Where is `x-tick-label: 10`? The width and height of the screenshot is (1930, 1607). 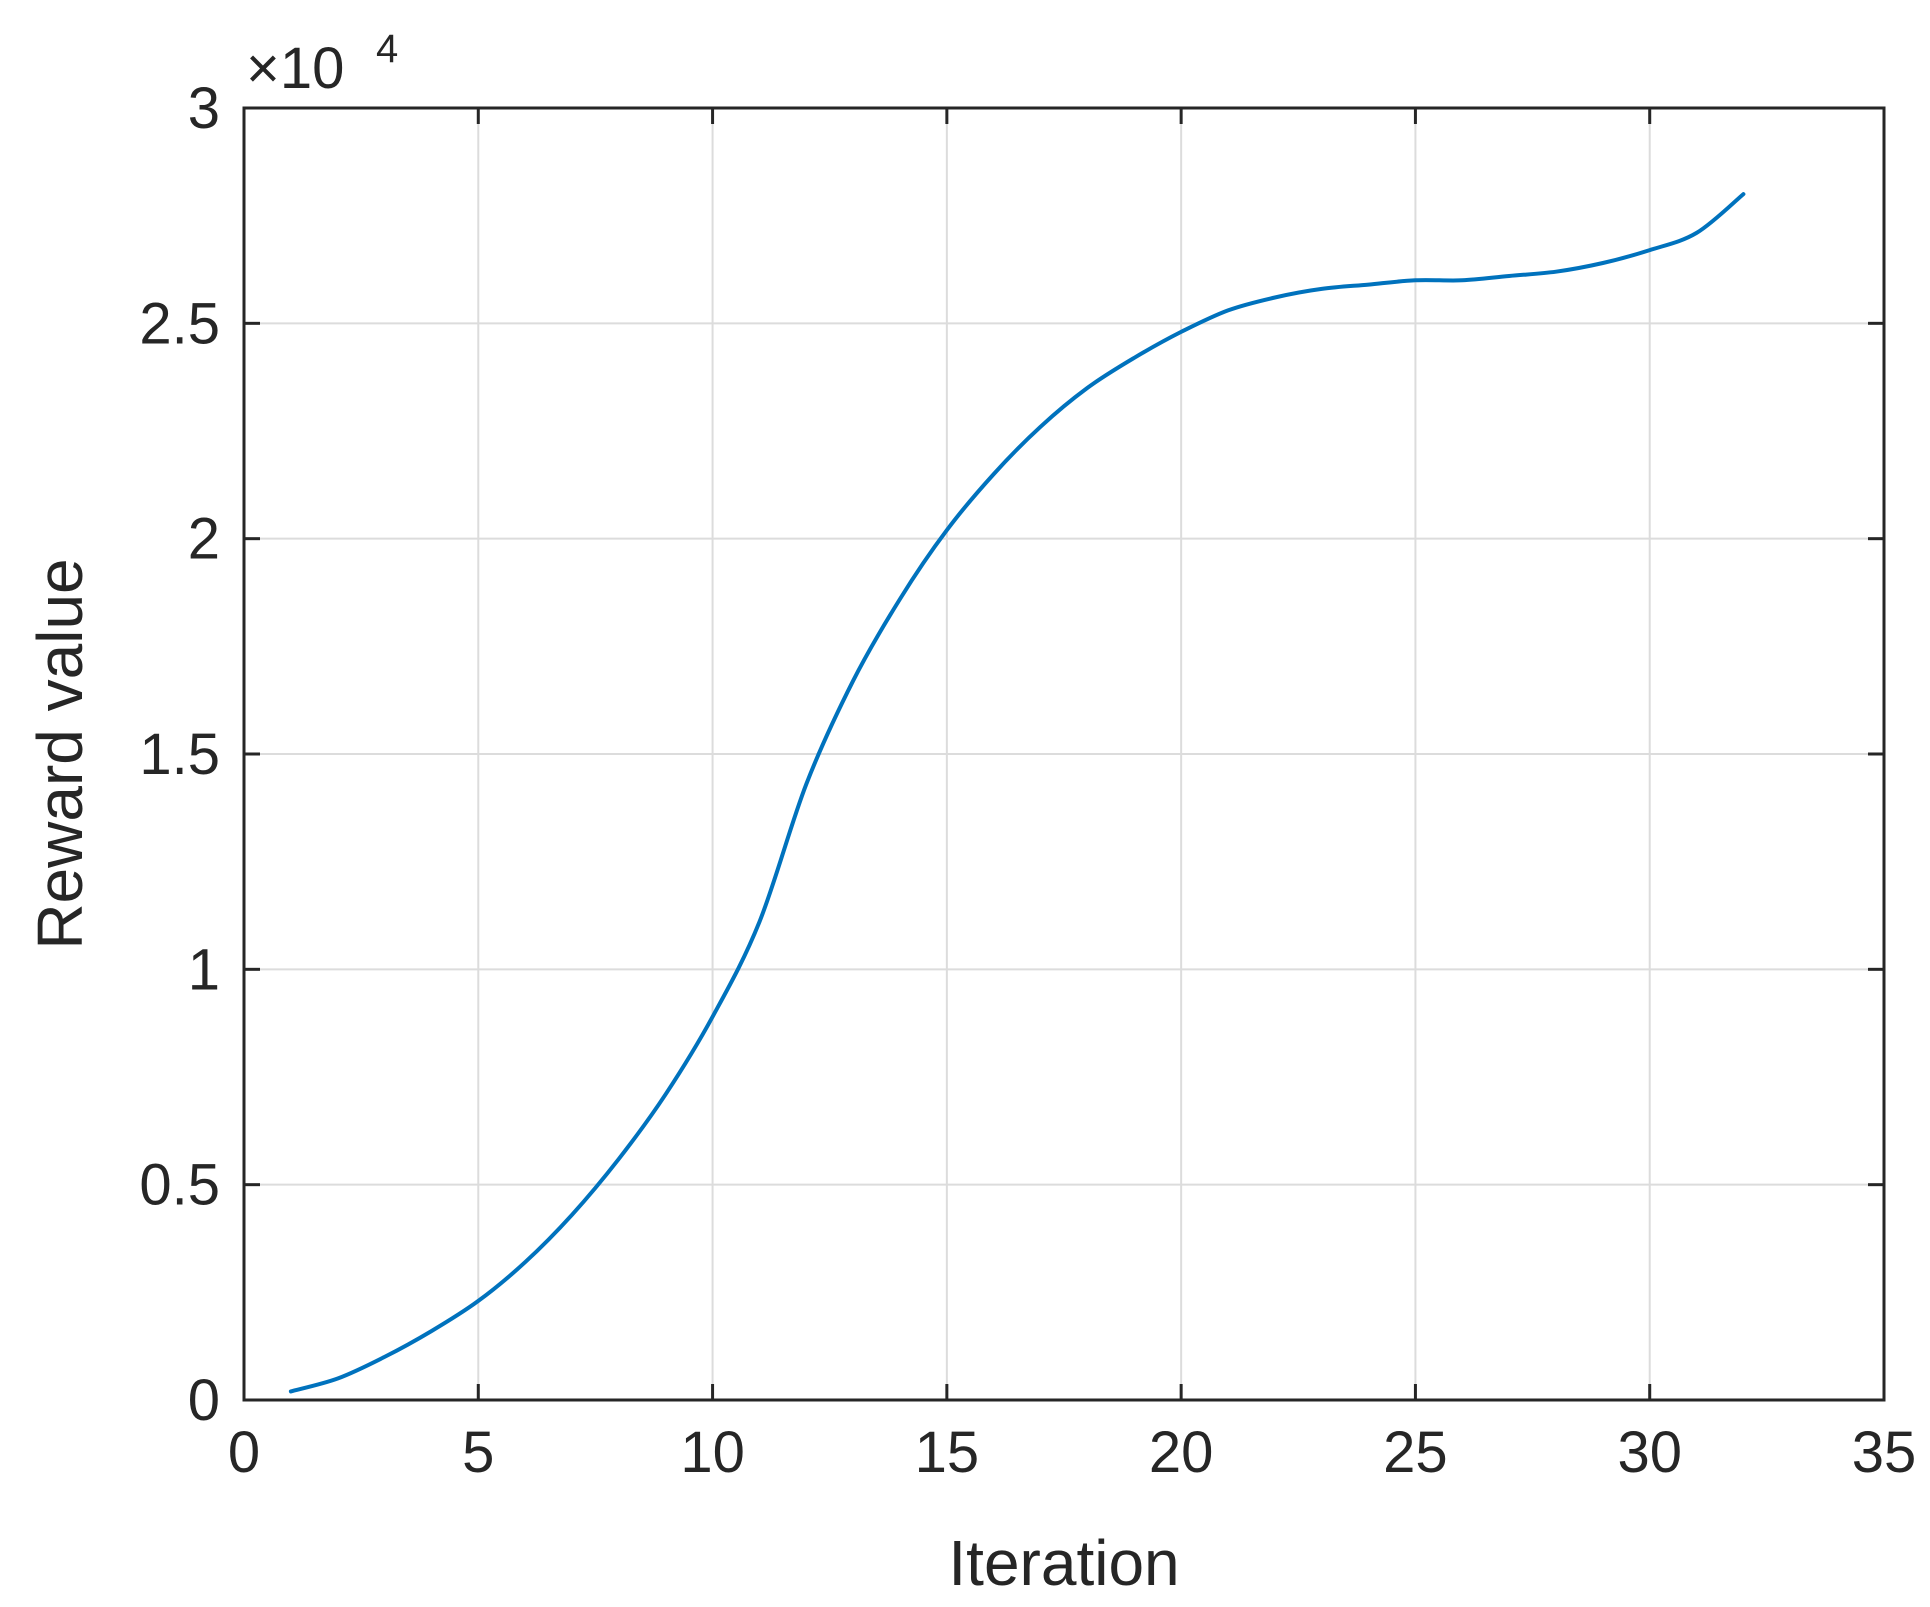 x-tick-label: 10 is located at coordinates (712, 1452).